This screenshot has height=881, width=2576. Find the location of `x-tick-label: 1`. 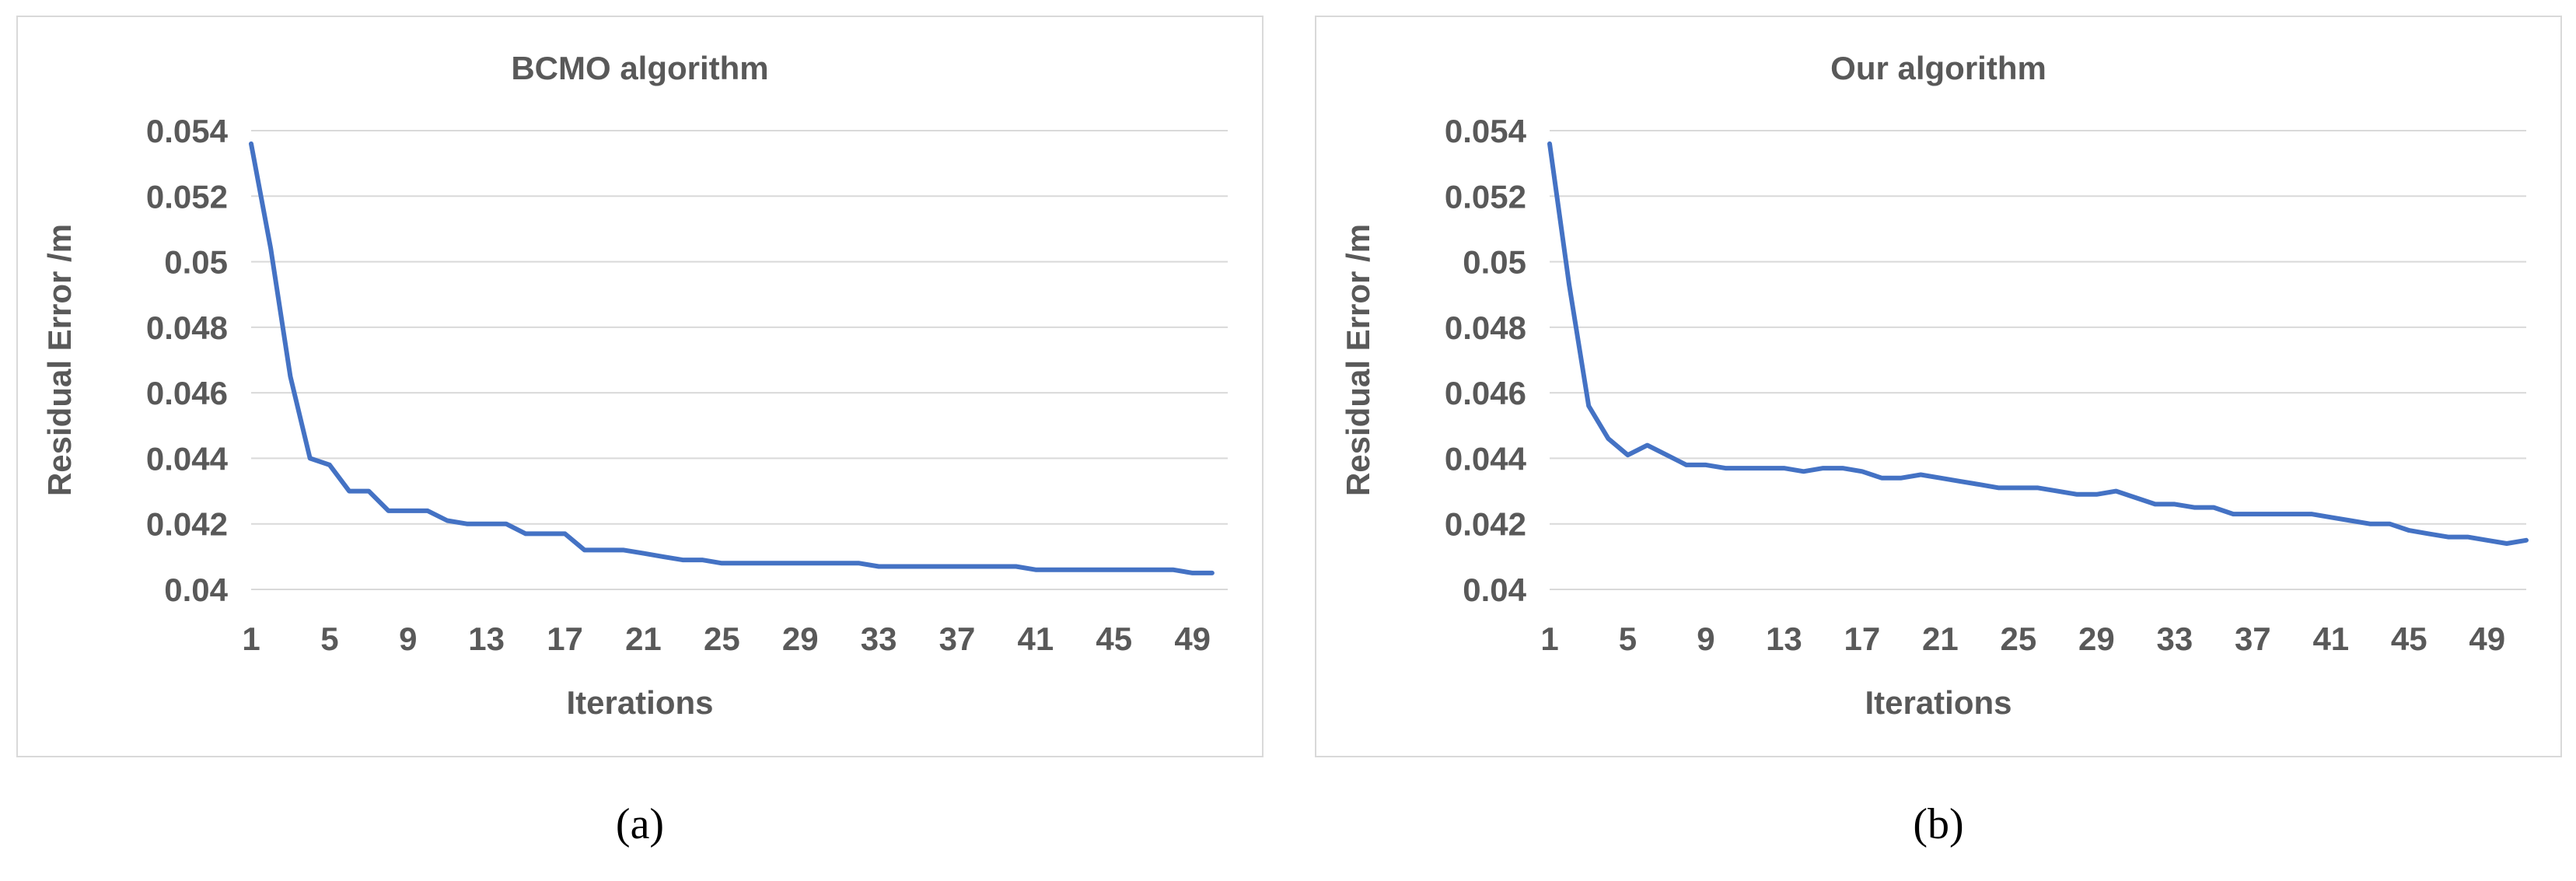

x-tick-label: 1 is located at coordinates (251, 639).